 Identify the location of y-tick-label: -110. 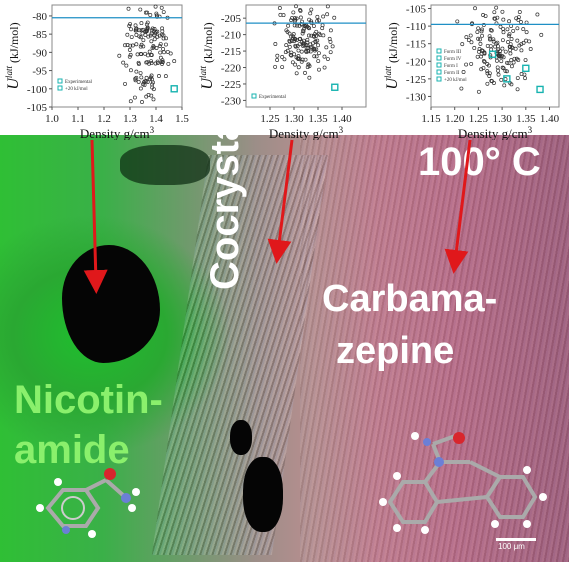
(416, 27).